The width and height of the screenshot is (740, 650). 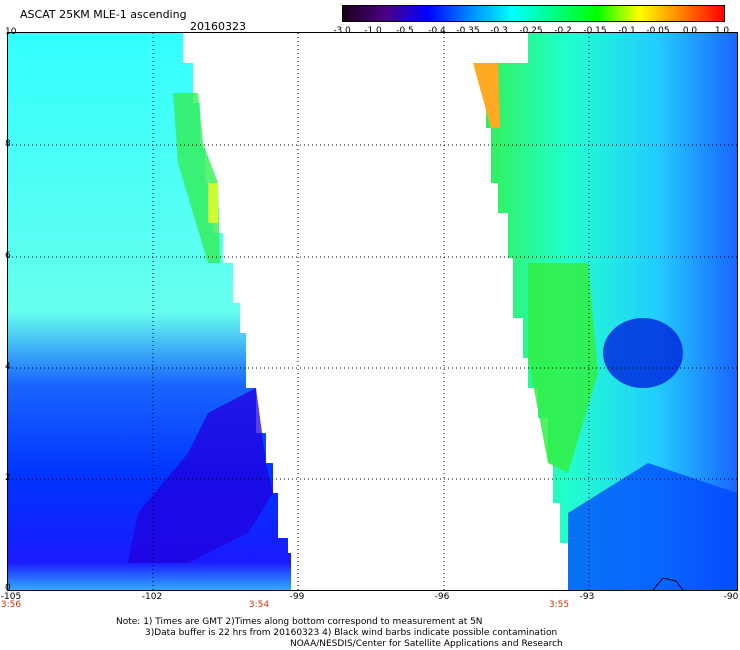 What do you see at coordinates (11, 597) in the screenshot?
I see `longitude-tick-label: -105` at bounding box center [11, 597].